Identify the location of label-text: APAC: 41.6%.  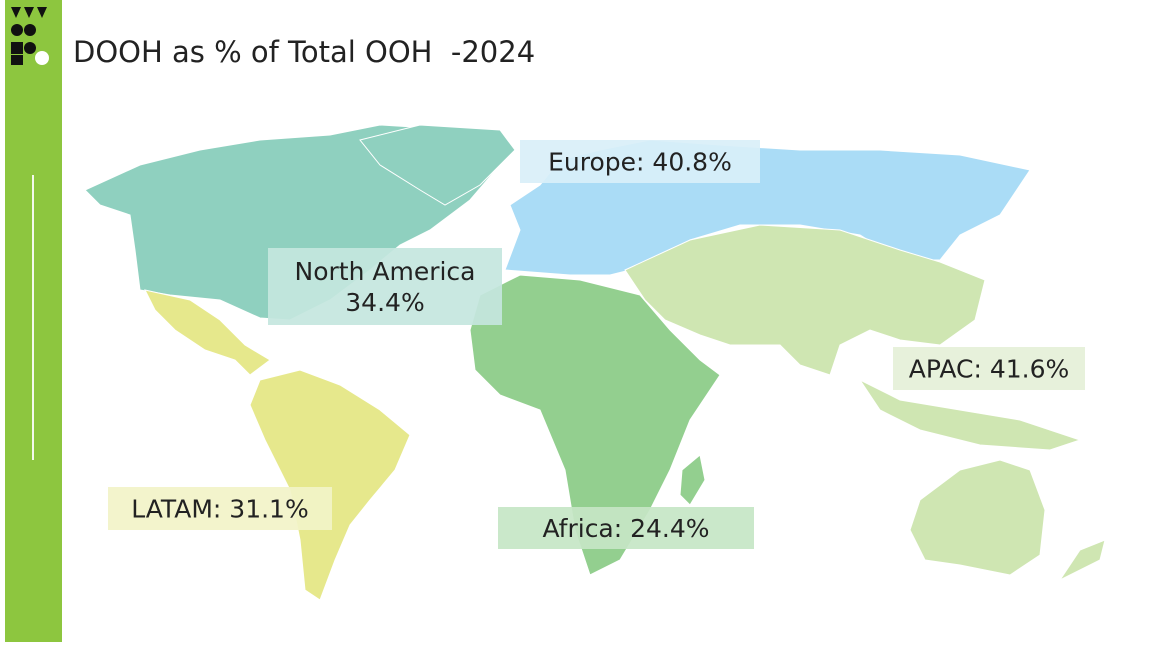
(989, 369).